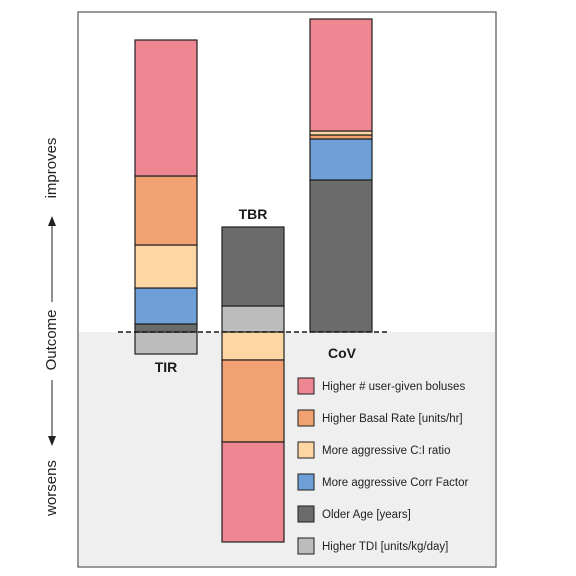  What do you see at coordinates (52, 221) in the screenshot?
I see `arrow-up-icon` at bounding box center [52, 221].